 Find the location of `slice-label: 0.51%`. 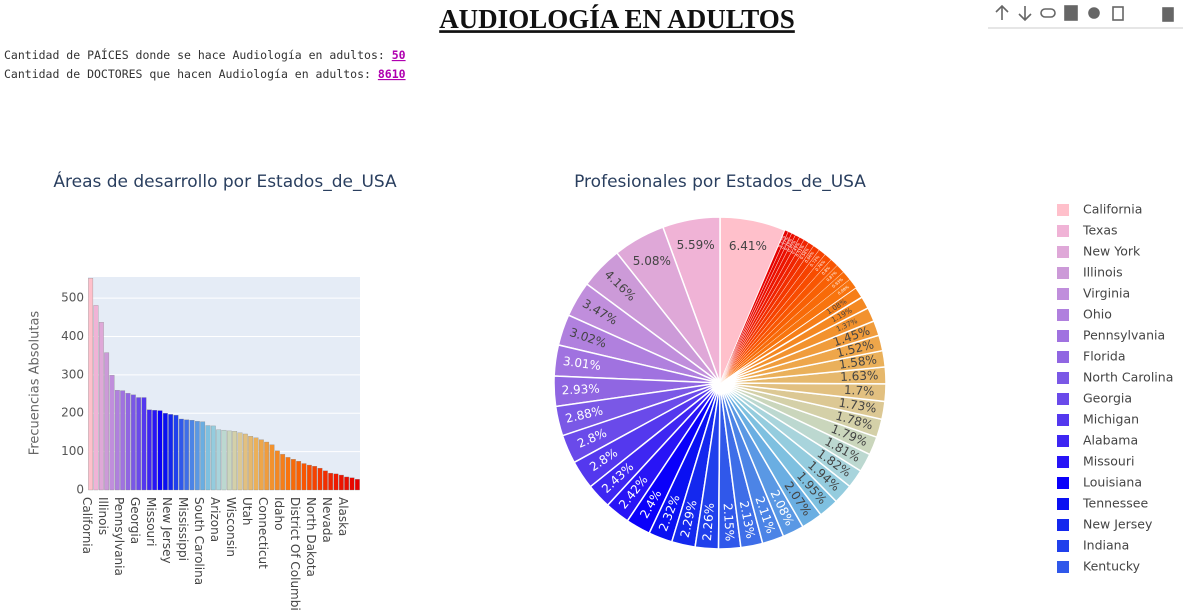

slice-label: 0.51% is located at coordinates (799, 251).